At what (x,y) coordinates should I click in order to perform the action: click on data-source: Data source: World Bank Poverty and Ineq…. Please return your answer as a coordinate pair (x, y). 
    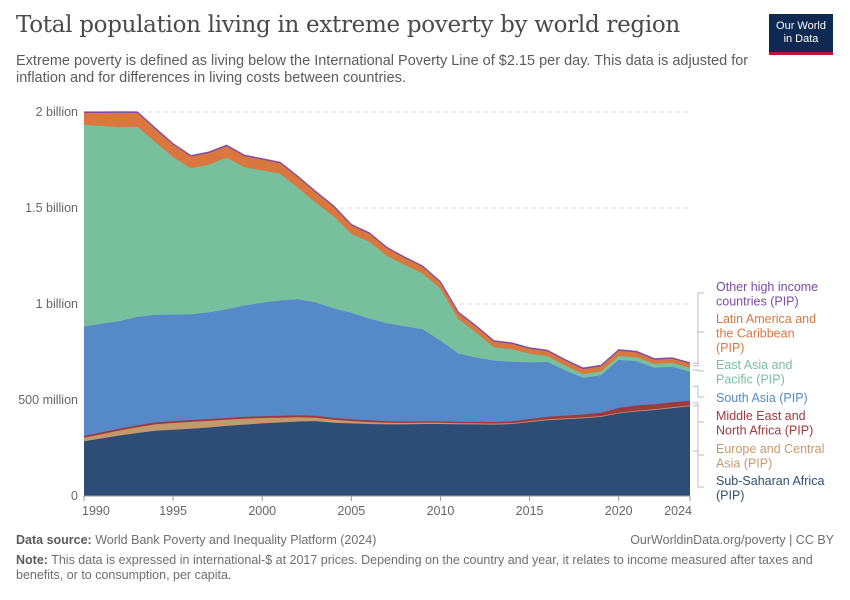
    Looking at the image, I should click on (196, 540).